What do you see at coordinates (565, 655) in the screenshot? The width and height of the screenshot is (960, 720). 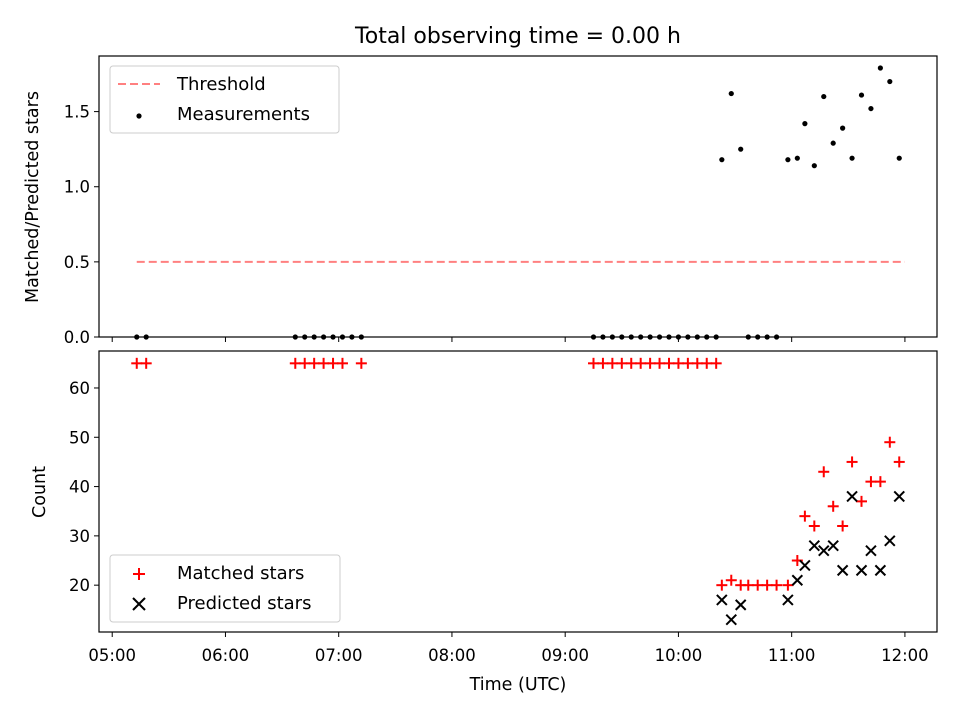 I see `x-tick-label: 09:00` at bounding box center [565, 655].